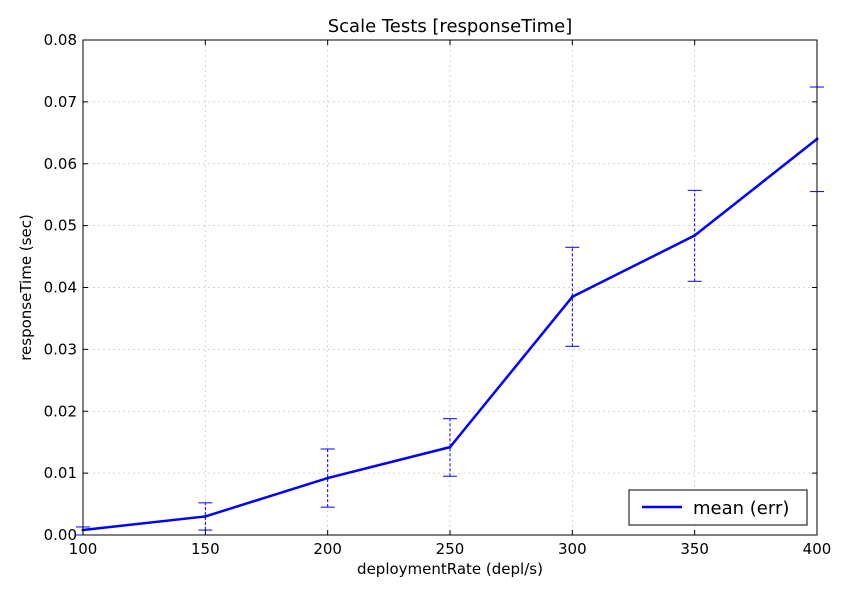 The image size is (850, 600). I want to click on y-tick-label: 0.00, so click(60, 535).